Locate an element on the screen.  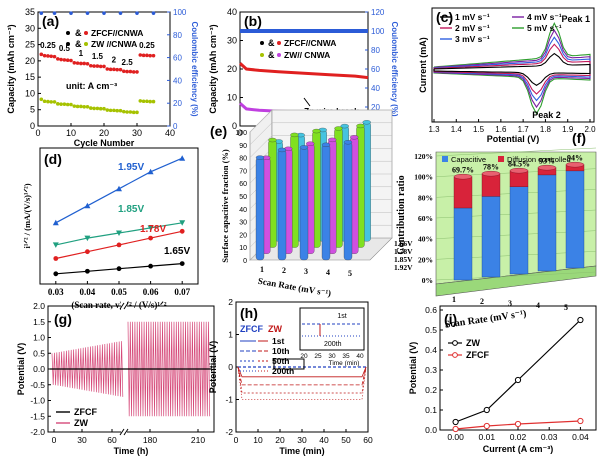
panel-g-ytick-label: 1.5 is located at coordinates (39, 322).